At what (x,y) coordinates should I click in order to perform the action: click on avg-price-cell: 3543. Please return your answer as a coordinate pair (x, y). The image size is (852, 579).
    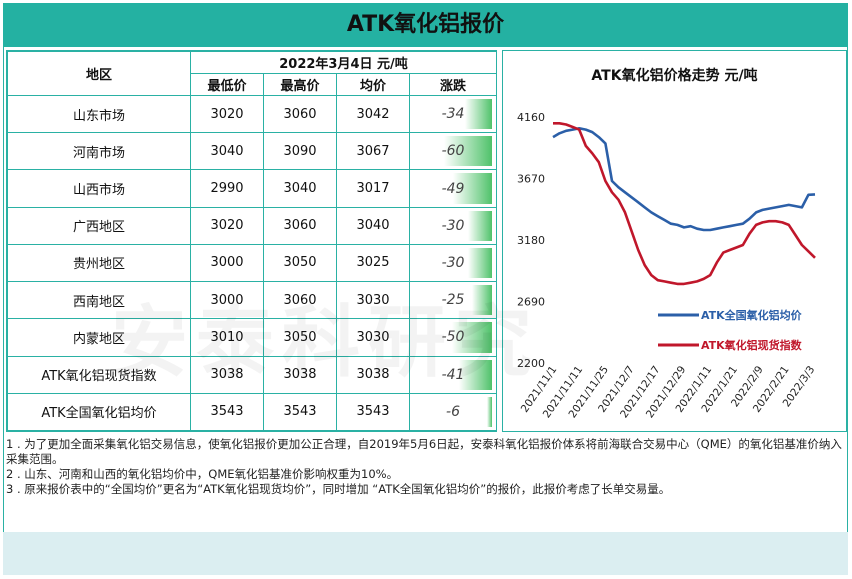
    Looking at the image, I should click on (373, 412).